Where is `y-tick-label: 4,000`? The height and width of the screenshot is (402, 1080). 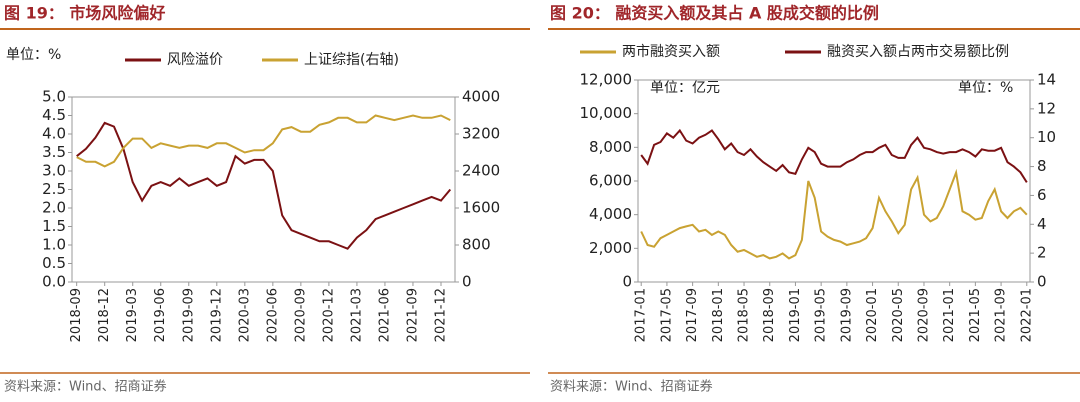 y-tick-label: 4,000 is located at coordinates (610, 214).